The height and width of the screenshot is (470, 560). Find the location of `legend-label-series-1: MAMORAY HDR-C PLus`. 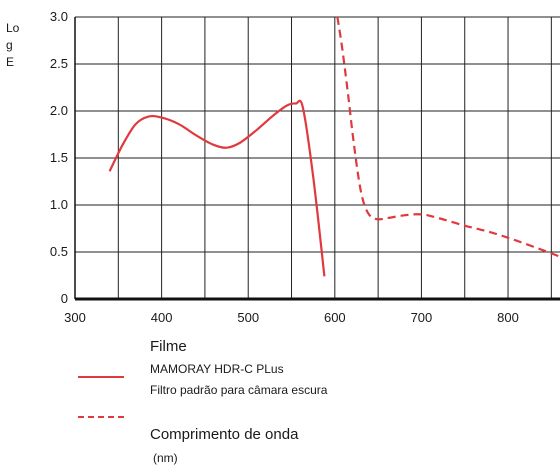

legend-label-series-1: MAMORAY HDR-C PLus is located at coordinates (217, 369).